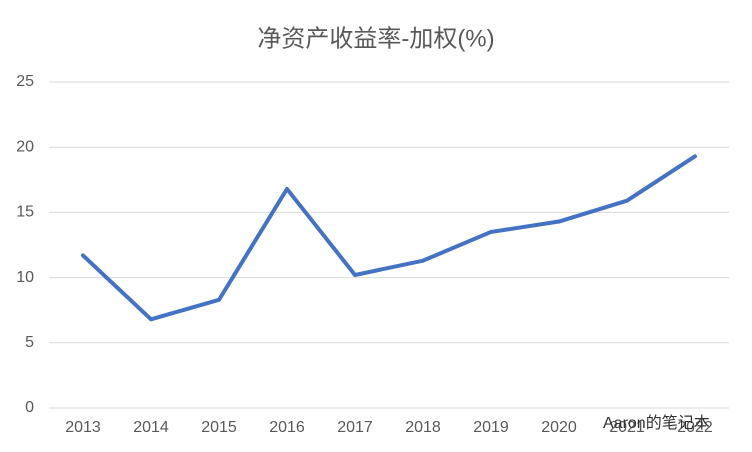  Describe the element at coordinates (491, 427) in the screenshot. I see `x-tick-label: 2019` at that location.